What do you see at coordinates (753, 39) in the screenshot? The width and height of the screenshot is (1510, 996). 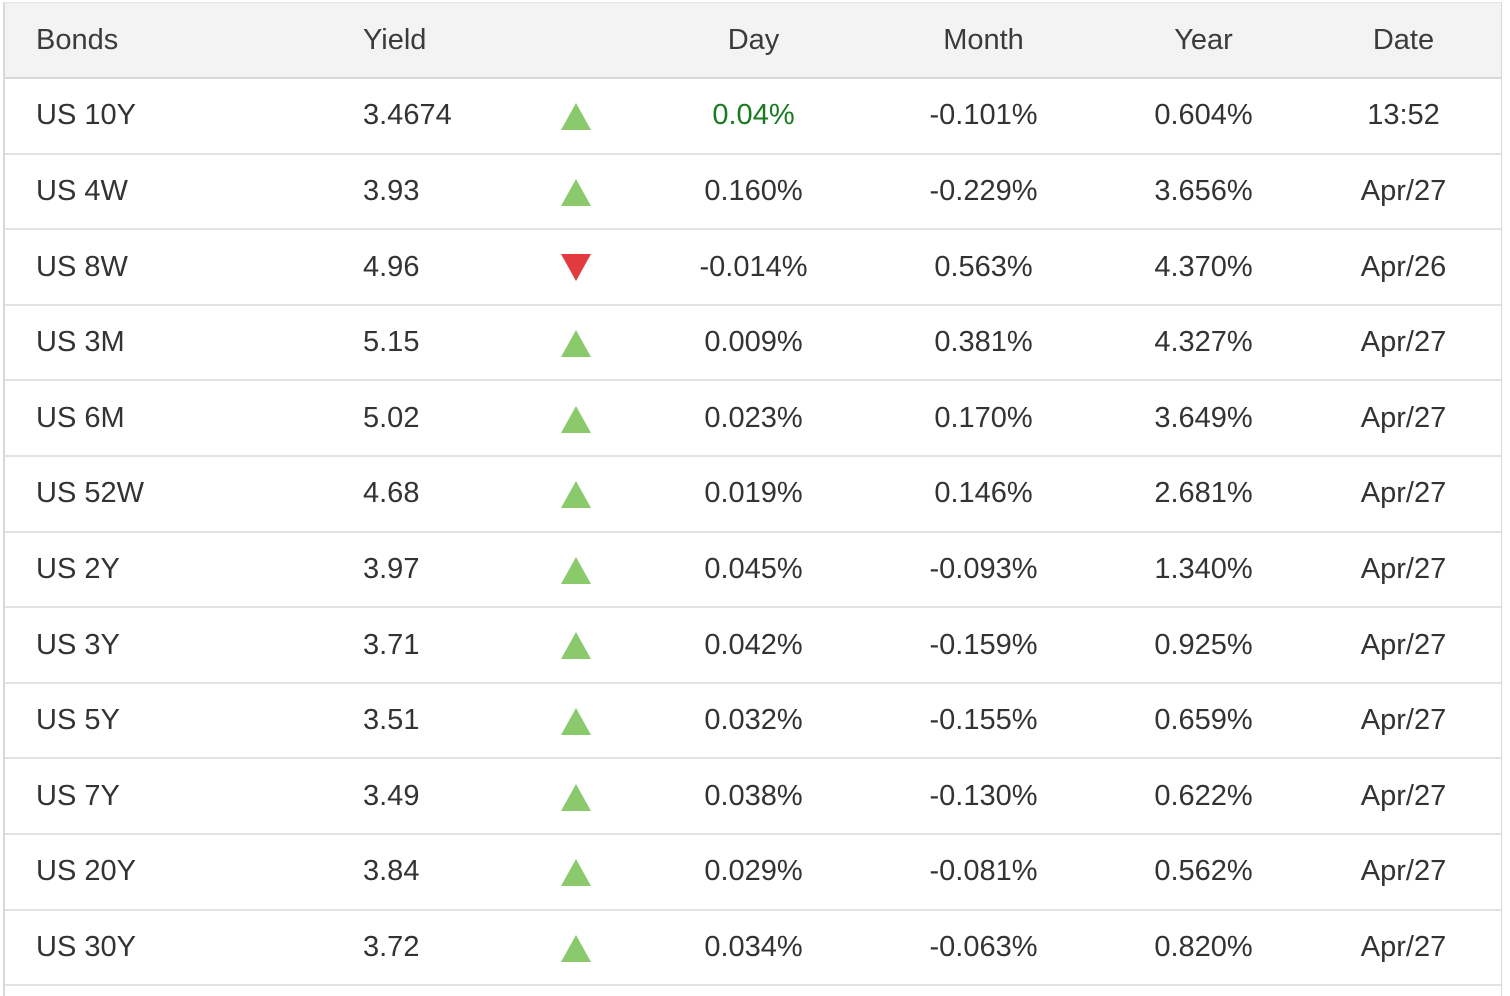 I see `column-header-day: Day` at bounding box center [753, 39].